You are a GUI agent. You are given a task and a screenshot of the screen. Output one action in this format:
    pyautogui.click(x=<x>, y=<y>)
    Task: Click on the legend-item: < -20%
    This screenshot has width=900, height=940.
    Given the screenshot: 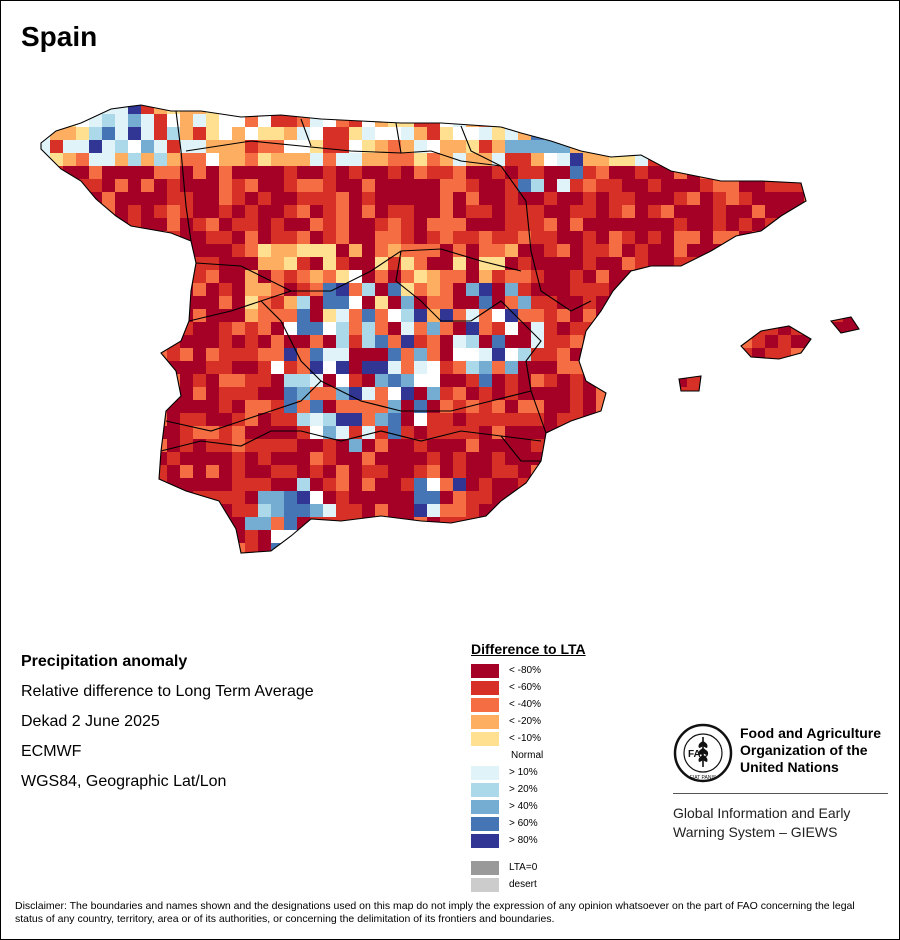 What is the action you would take?
    pyautogui.click(x=528, y=721)
    